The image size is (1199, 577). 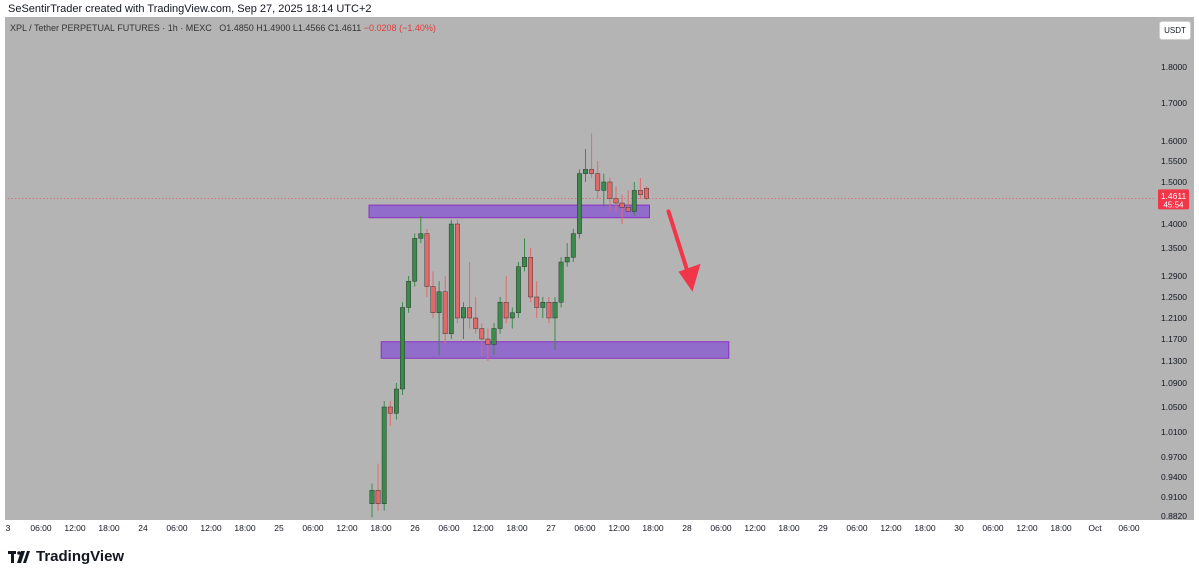 I want to click on tradingview-logo: TradingView, so click(x=66, y=556).